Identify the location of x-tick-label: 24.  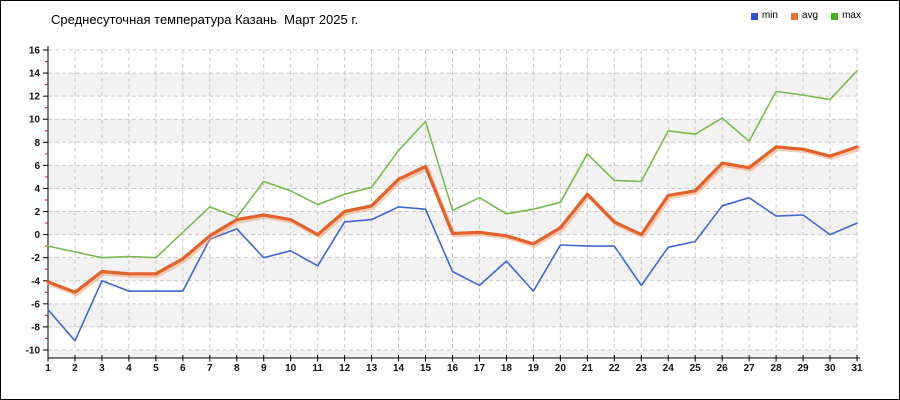
(669, 368).